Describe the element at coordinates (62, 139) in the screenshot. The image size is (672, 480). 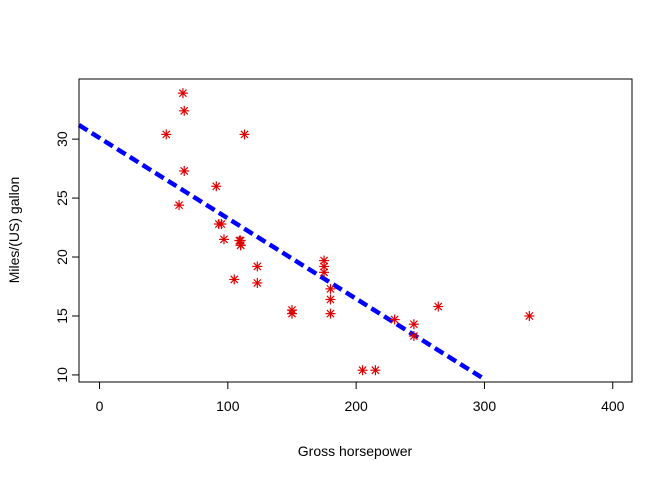
I see `y-tick-label: 30` at that location.